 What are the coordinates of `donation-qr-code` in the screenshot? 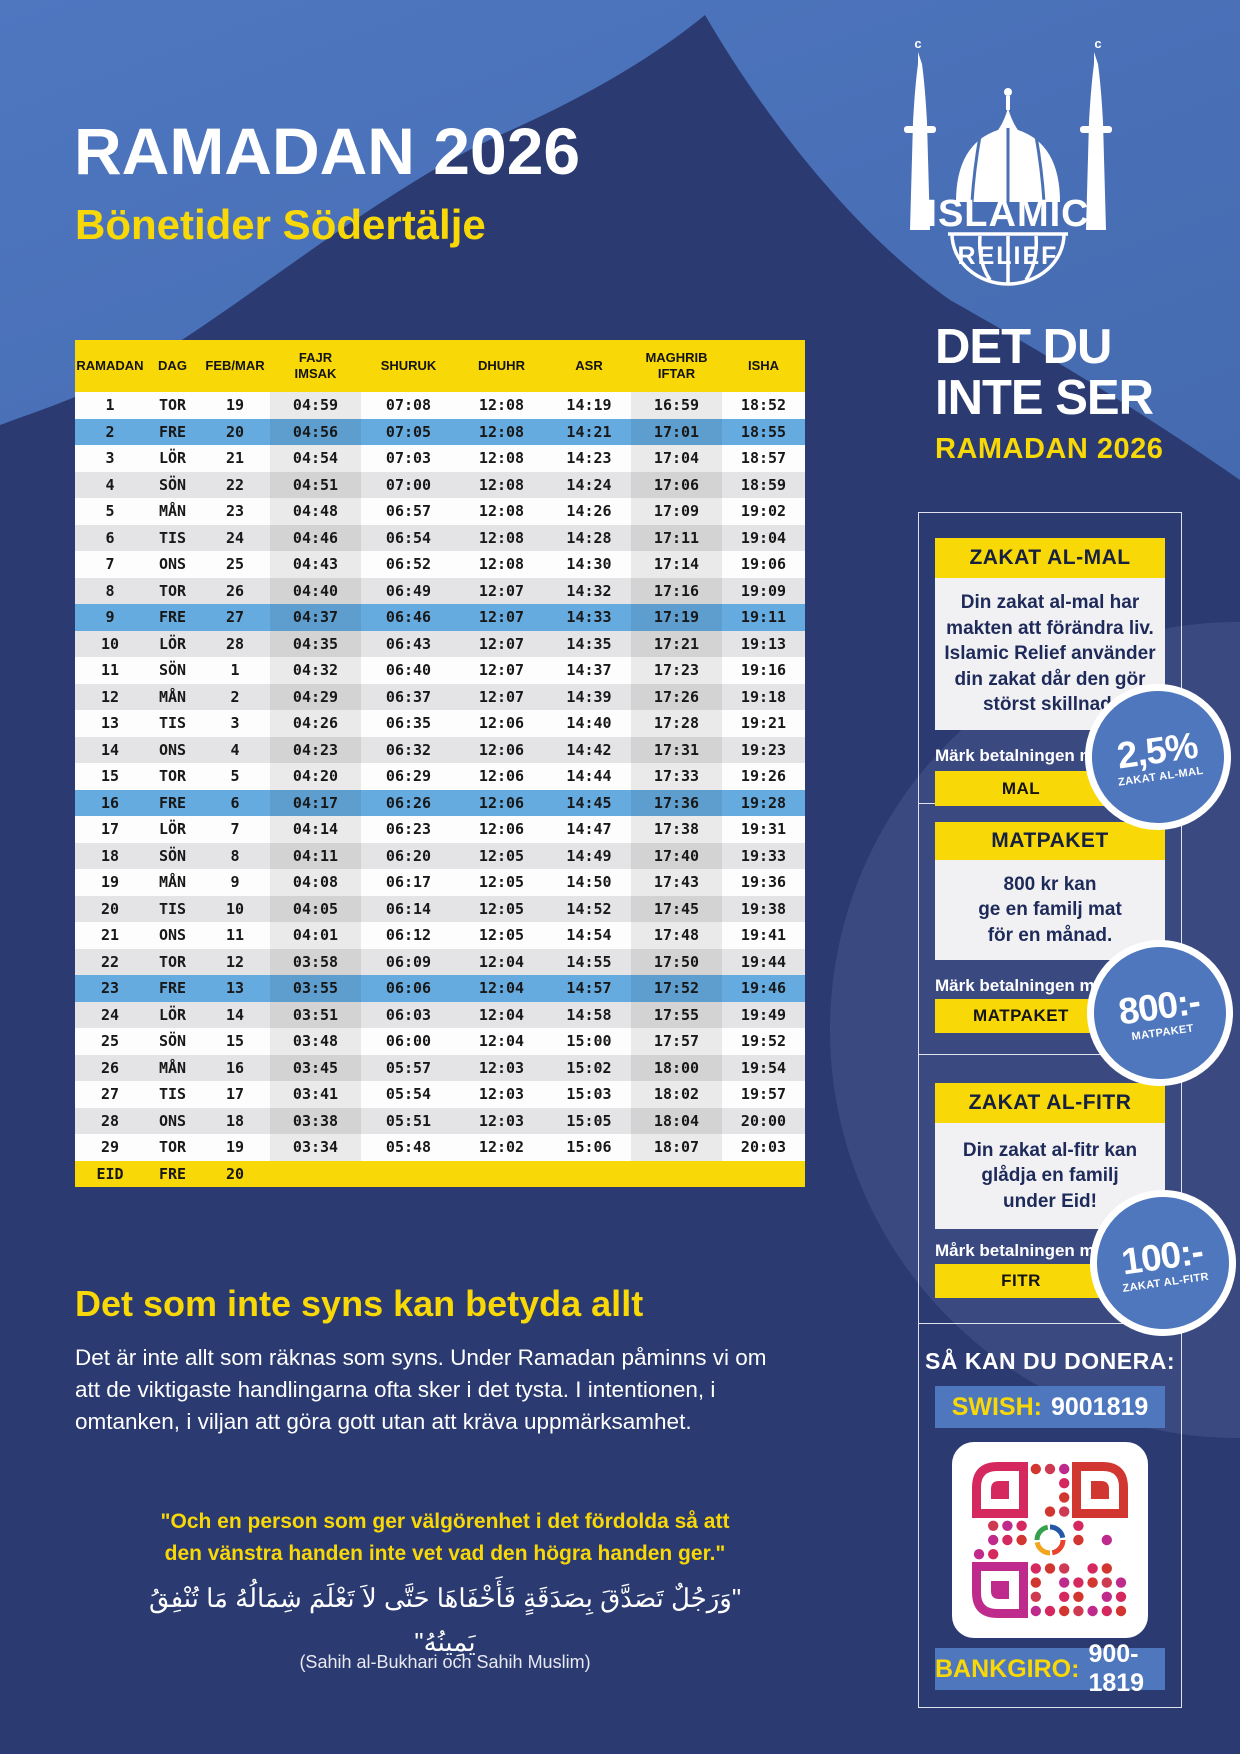 It's located at (1050, 1540).